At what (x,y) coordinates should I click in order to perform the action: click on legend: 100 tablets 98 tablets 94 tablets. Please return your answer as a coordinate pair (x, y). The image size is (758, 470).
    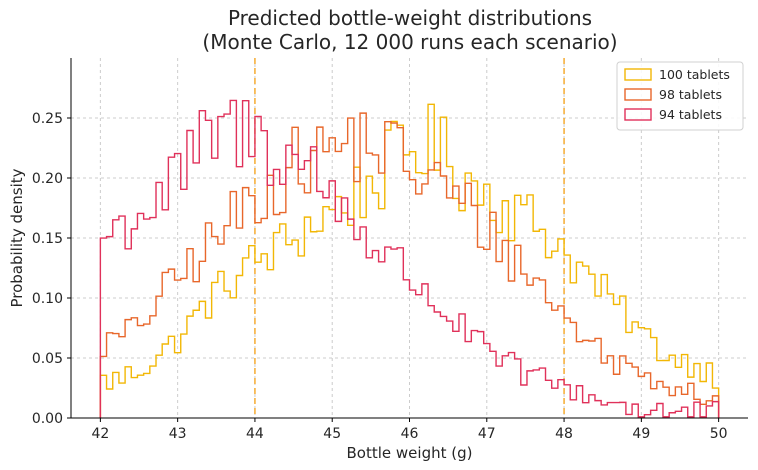
    Looking at the image, I should click on (680, 96).